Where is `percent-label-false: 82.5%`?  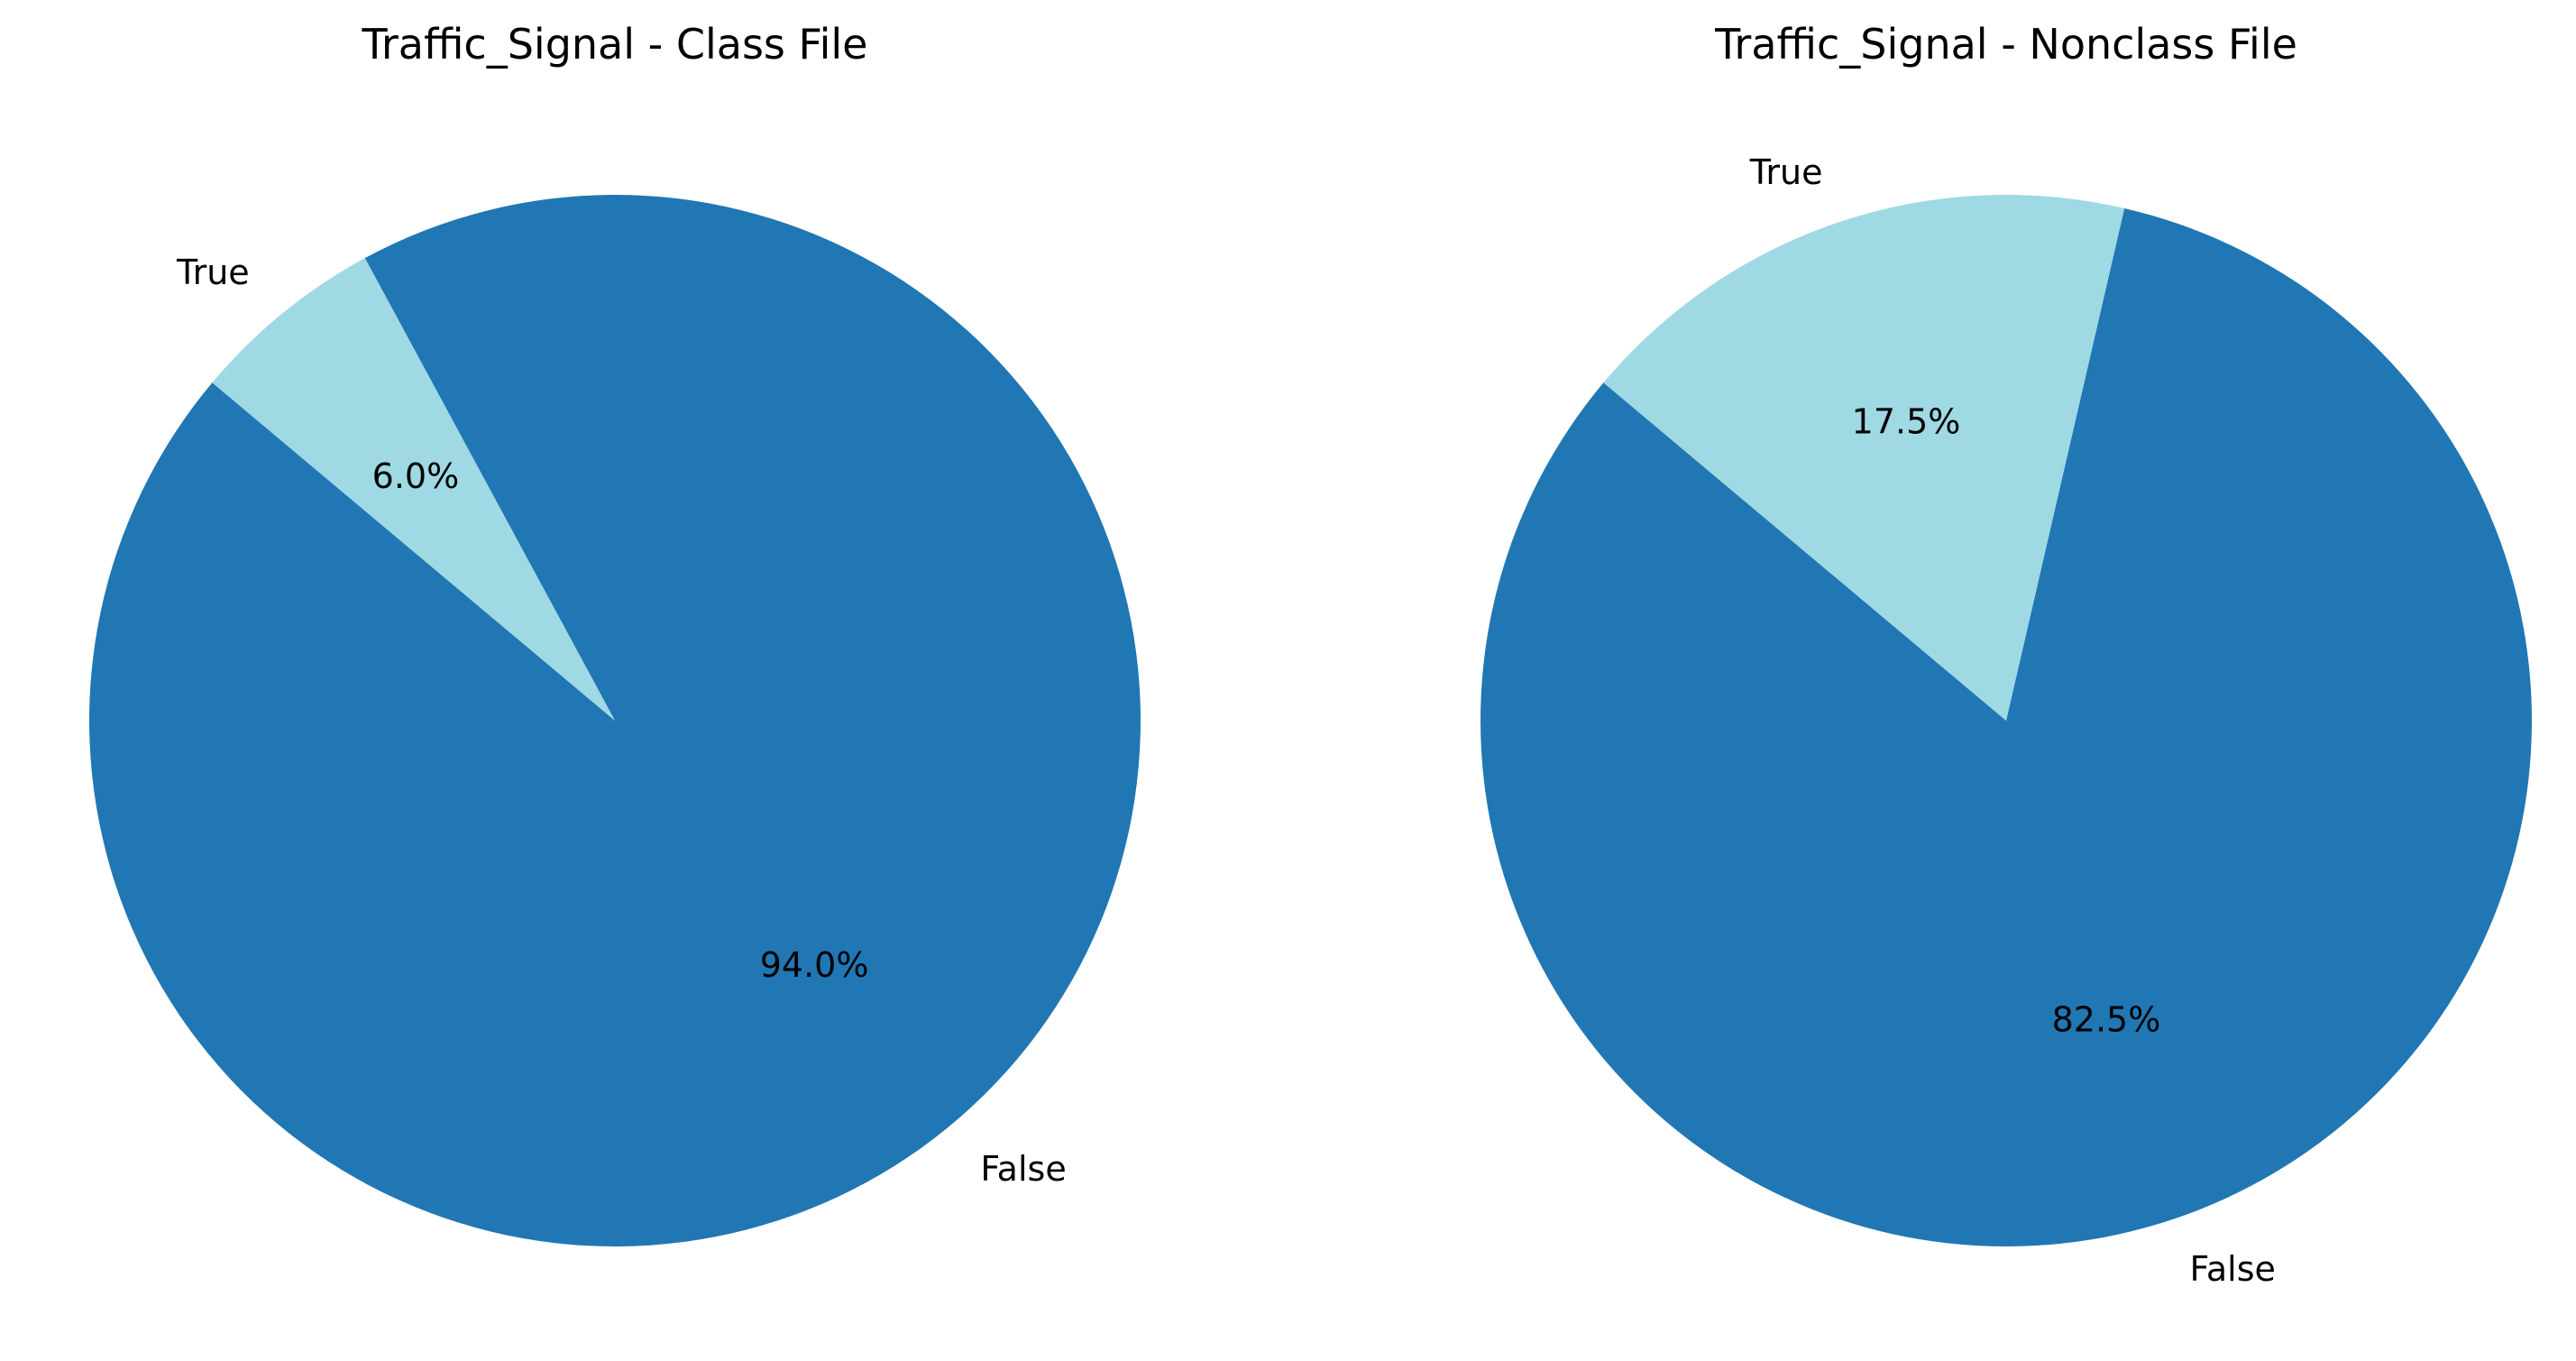
percent-label-false: 82.5% is located at coordinates (2106, 1020).